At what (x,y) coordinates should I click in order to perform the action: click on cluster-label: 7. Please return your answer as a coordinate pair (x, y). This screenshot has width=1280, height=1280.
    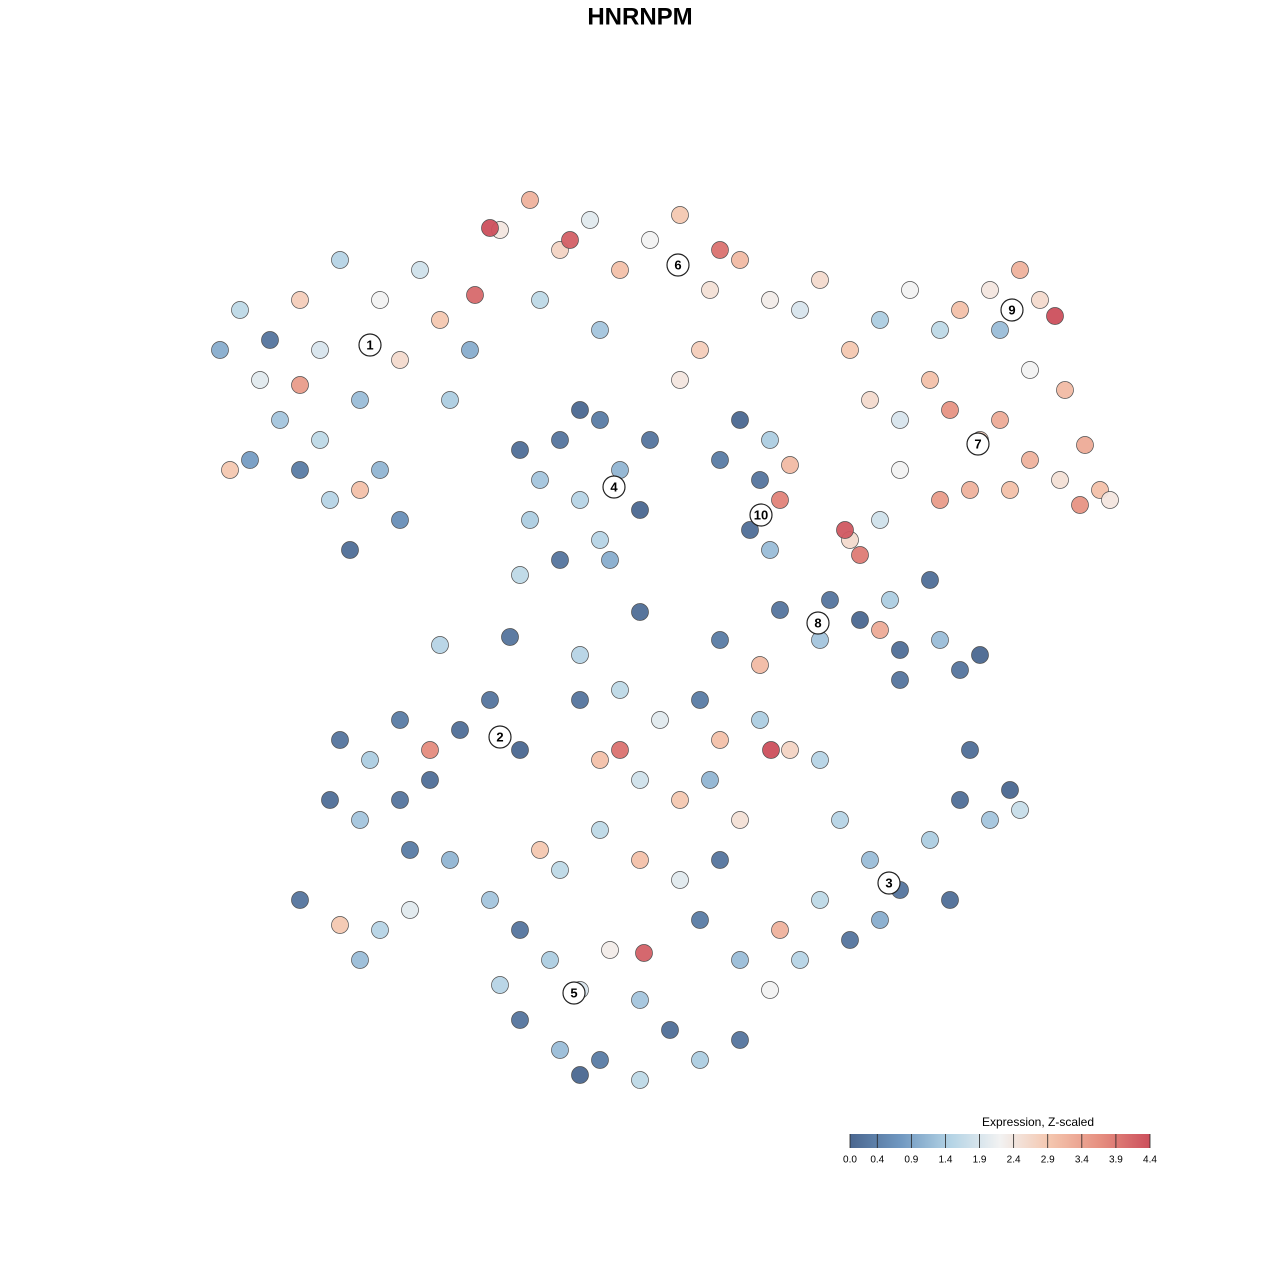
    Looking at the image, I should click on (977, 443).